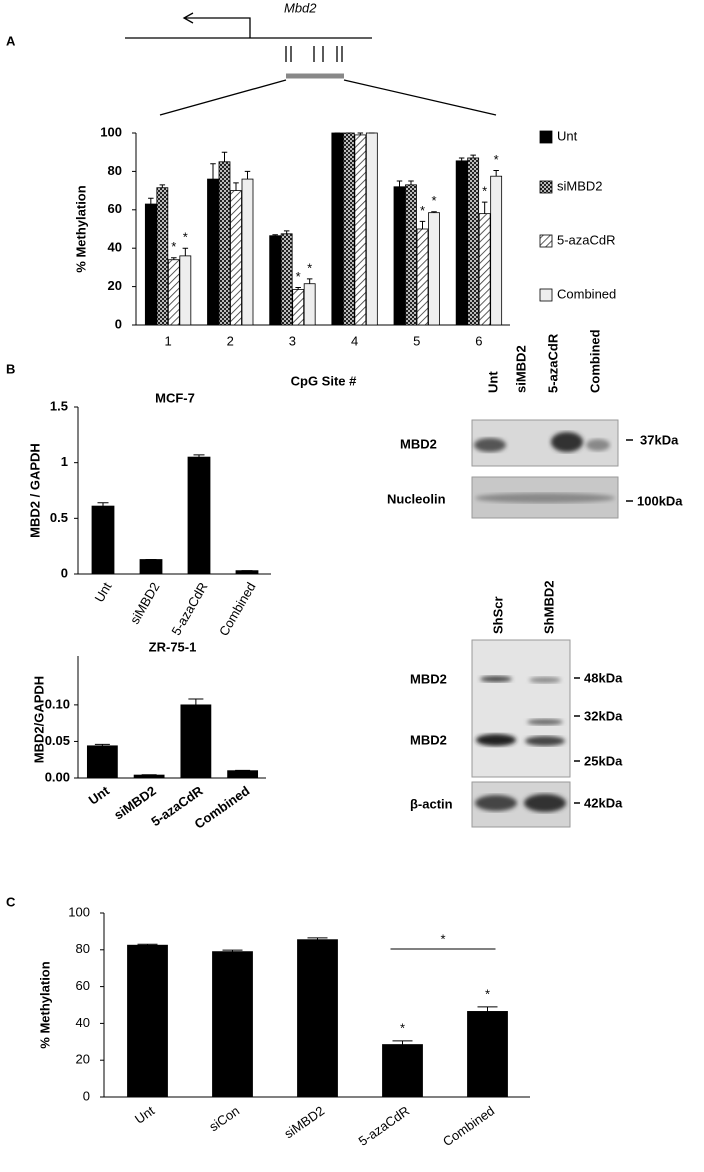  Describe the element at coordinates (83, 1022) in the screenshot. I see `y-tick-label: 40` at that location.